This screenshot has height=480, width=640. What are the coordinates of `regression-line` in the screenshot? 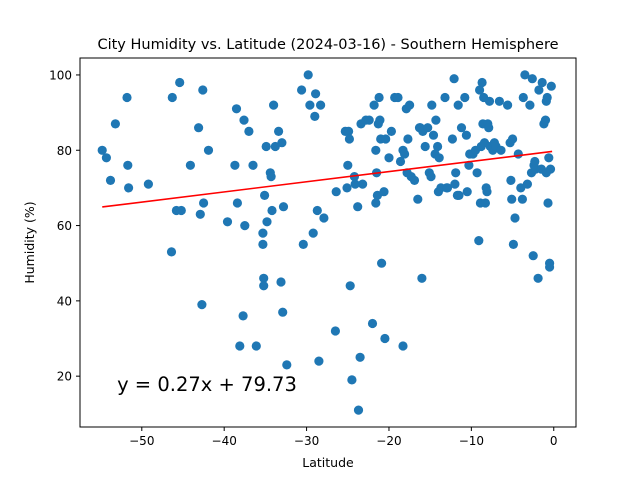 It's located at (327, 179).